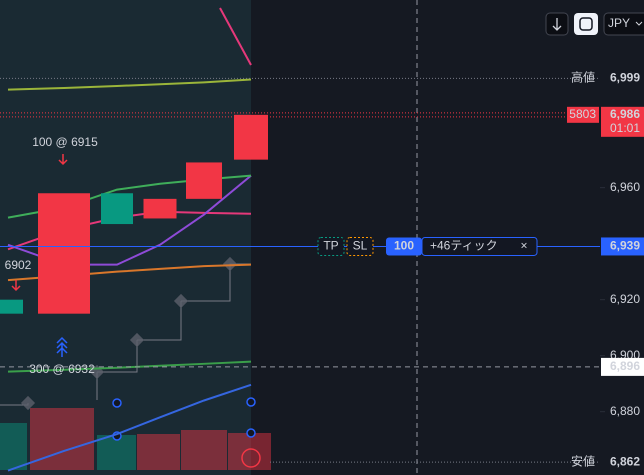 The height and width of the screenshot is (475, 644). Describe the element at coordinates (625, 114) in the screenshot. I see `last-label: 6,986` at that location.